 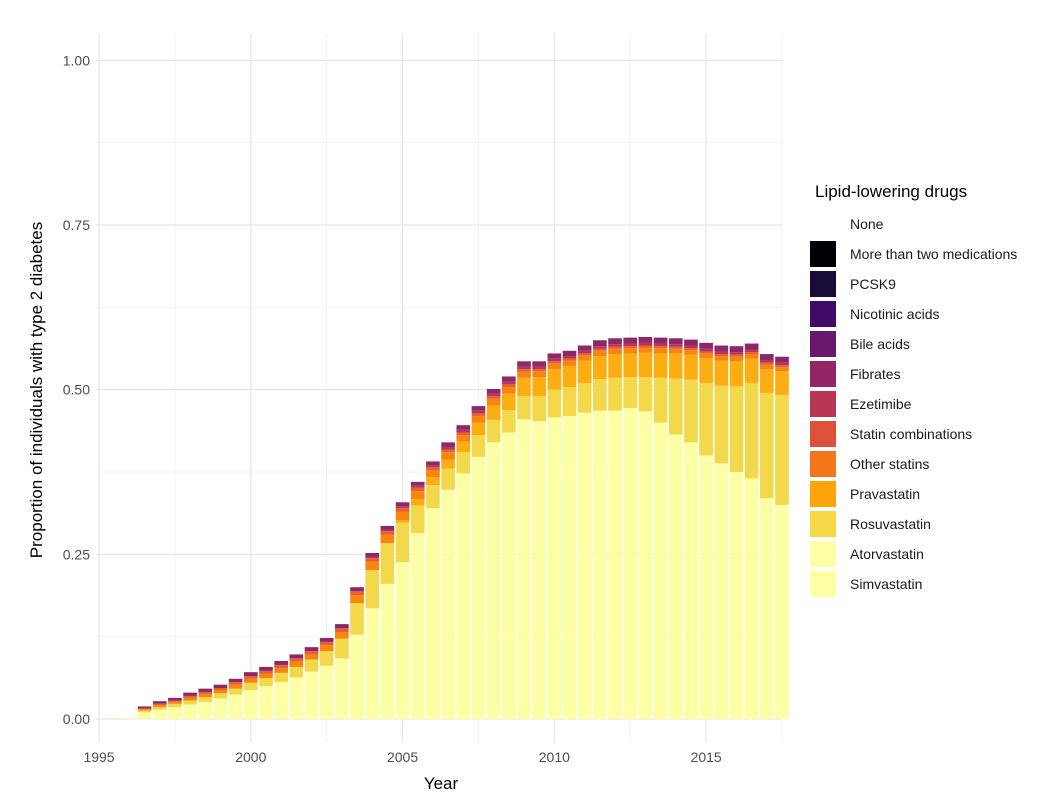 What do you see at coordinates (823, 524) in the screenshot?
I see `legend-swatch-rosuvastatin` at bounding box center [823, 524].